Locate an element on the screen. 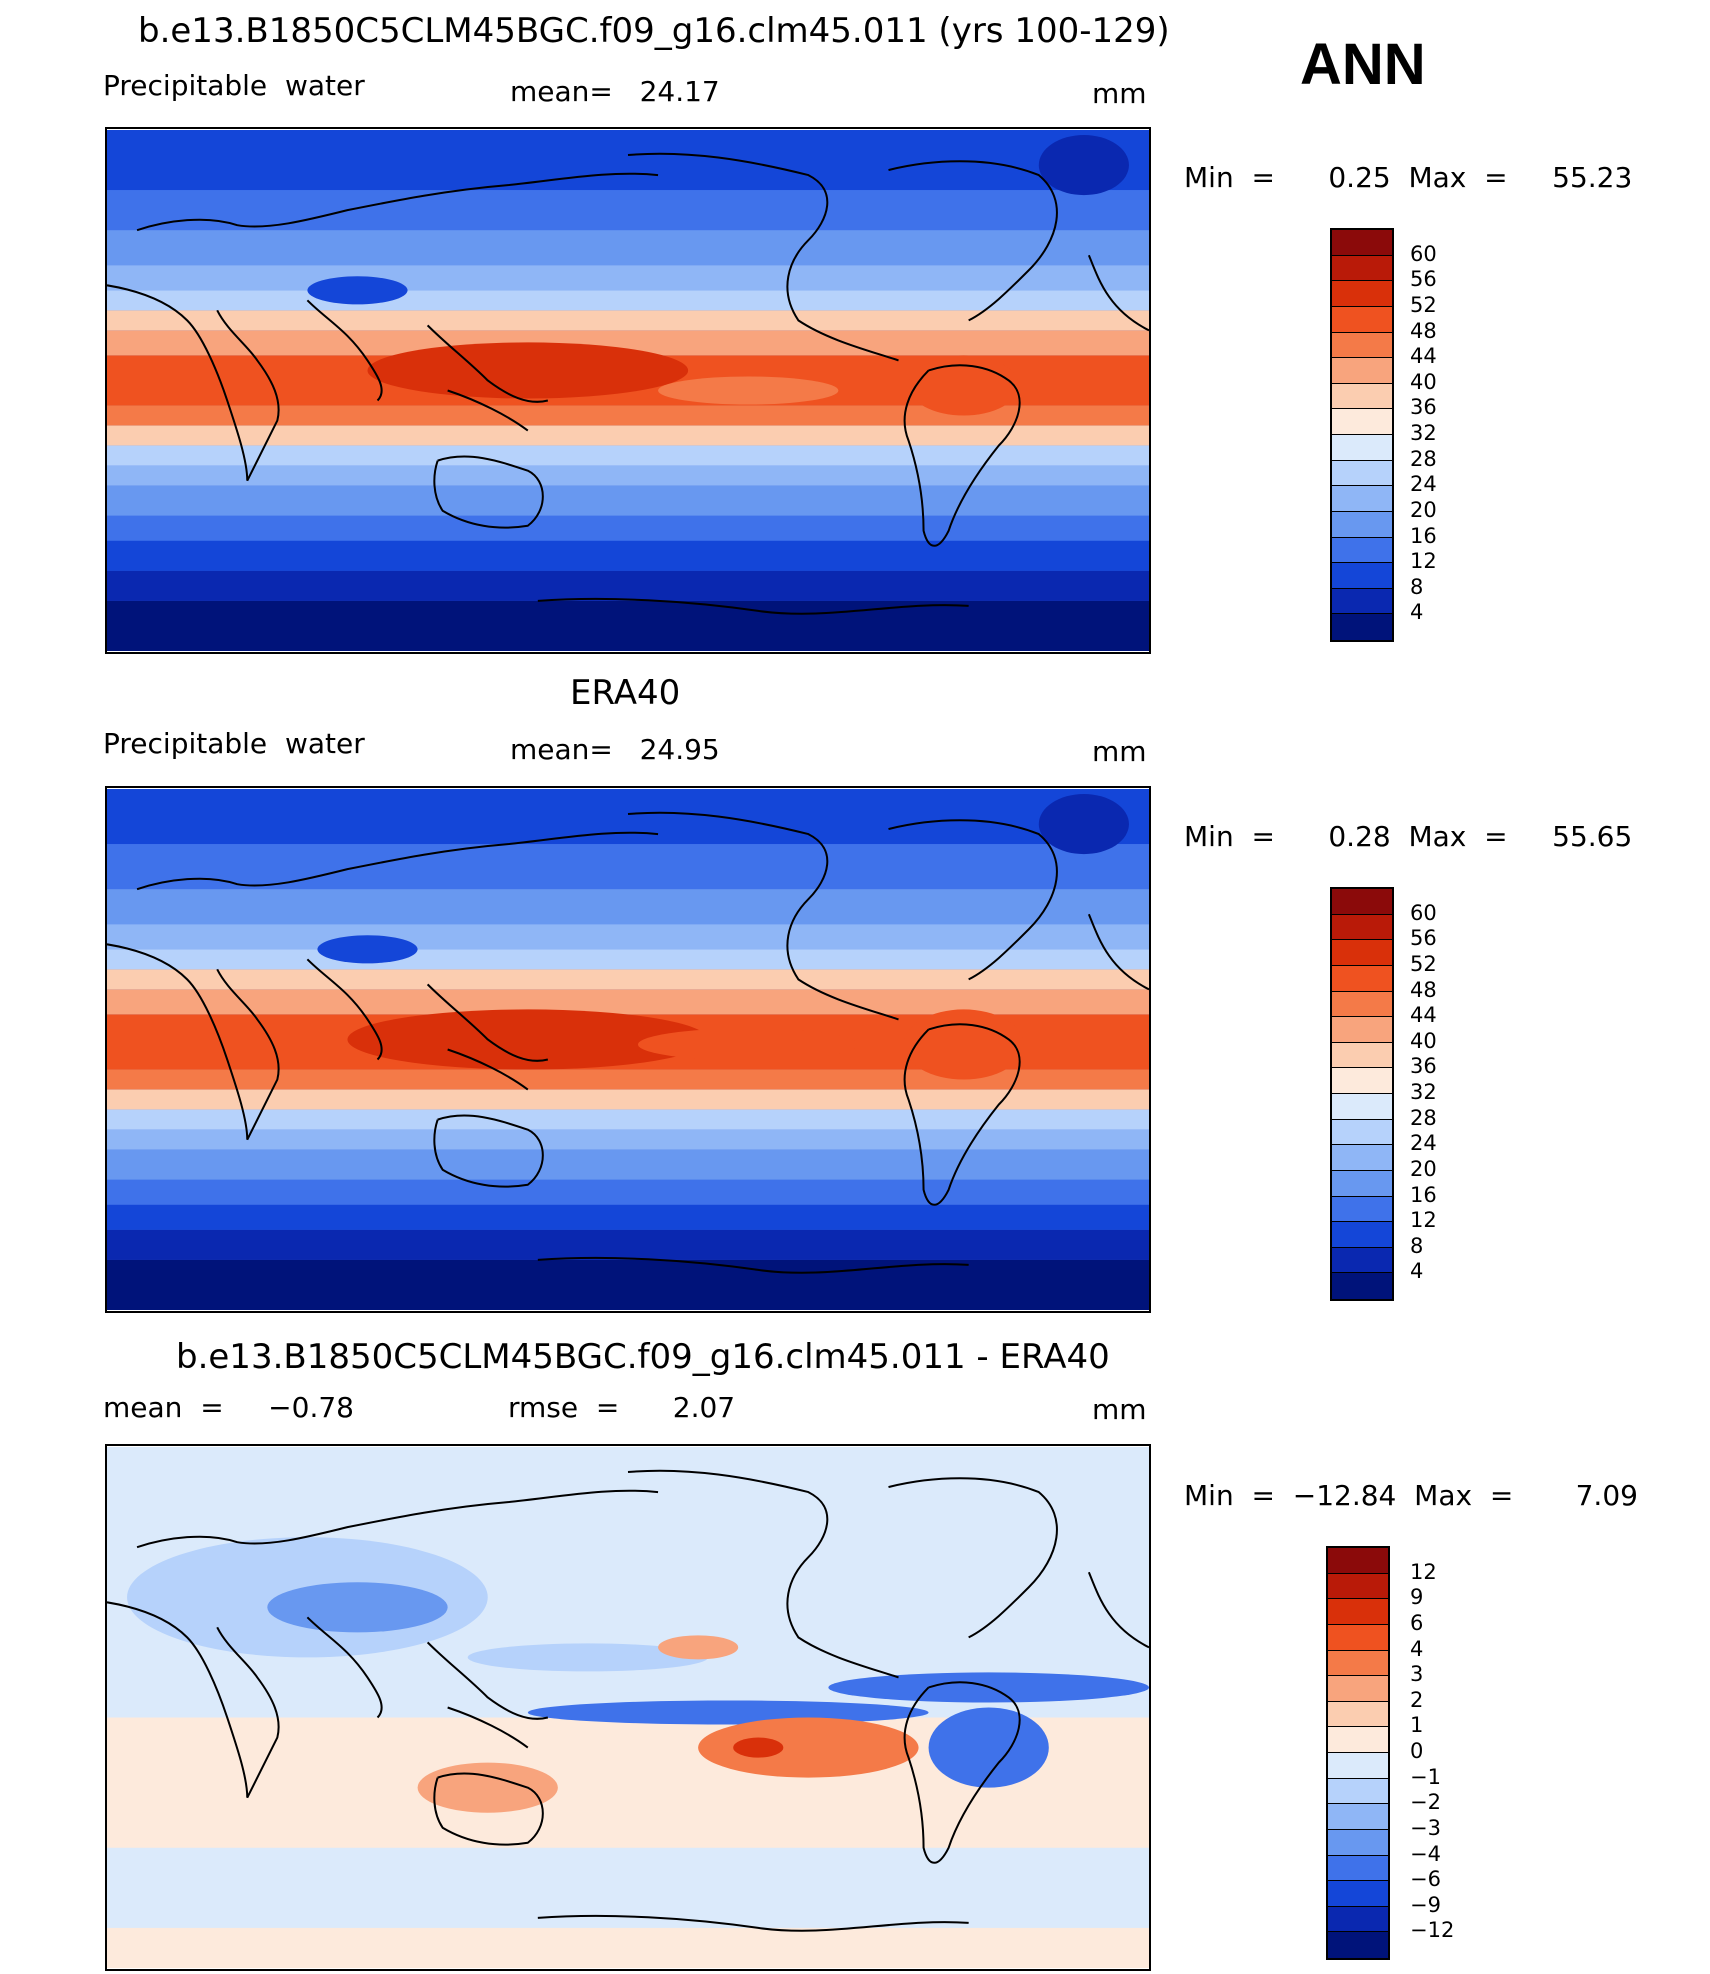 The image size is (1710, 1974). panel1-colorbar-labels: 60 56 52 48 44 40 36 32 28 24 20 16 12 8 4 is located at coordinates (1440, 433).